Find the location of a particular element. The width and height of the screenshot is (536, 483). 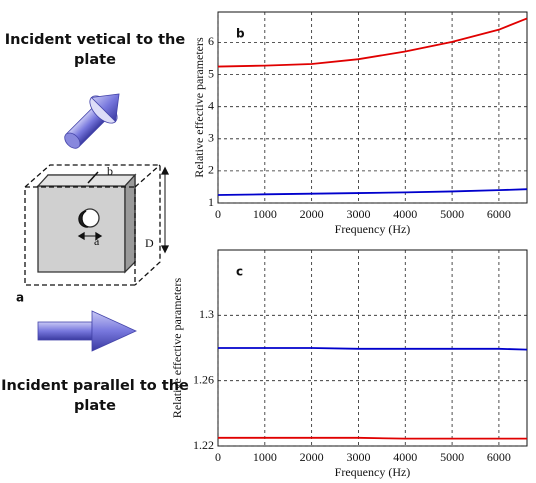

y-tick-label: 6 is located at coordinates (211, 41).